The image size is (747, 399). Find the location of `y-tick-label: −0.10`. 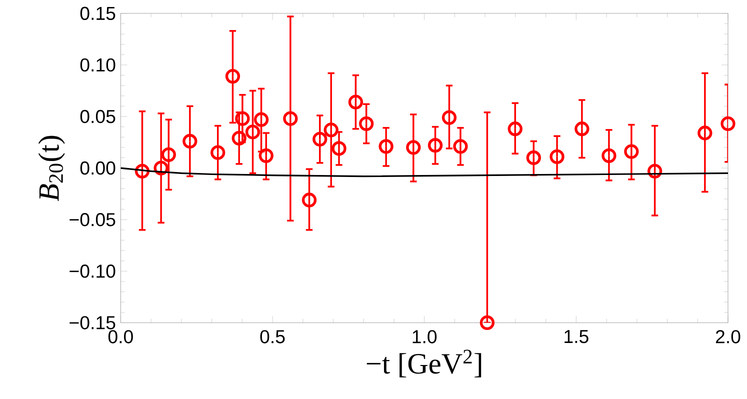

y-tick-label: −0.10 is located at coordinates (93, 271).